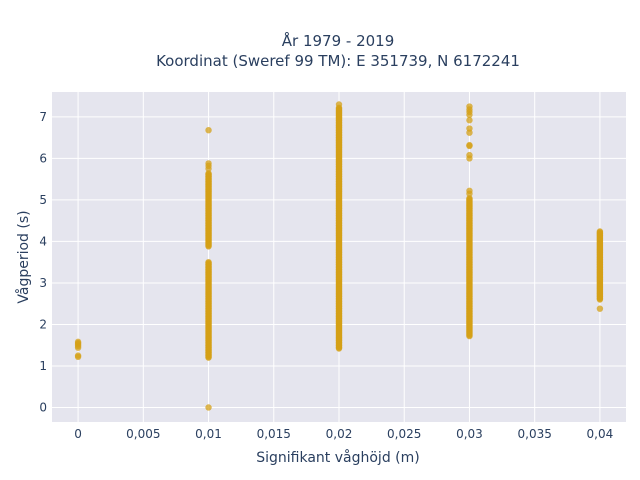 The width and height of the screenshot is (640, 480). Describe the element at coordinates (43, 158) in the screenshot. I see `y-tick-label: 6` at that location.